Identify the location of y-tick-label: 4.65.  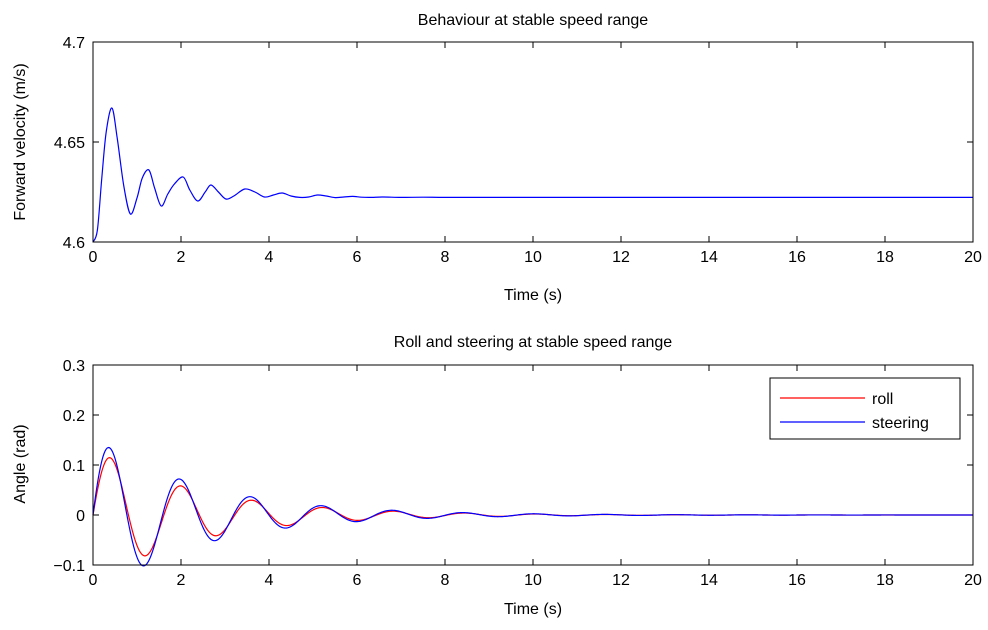
(69, 143).